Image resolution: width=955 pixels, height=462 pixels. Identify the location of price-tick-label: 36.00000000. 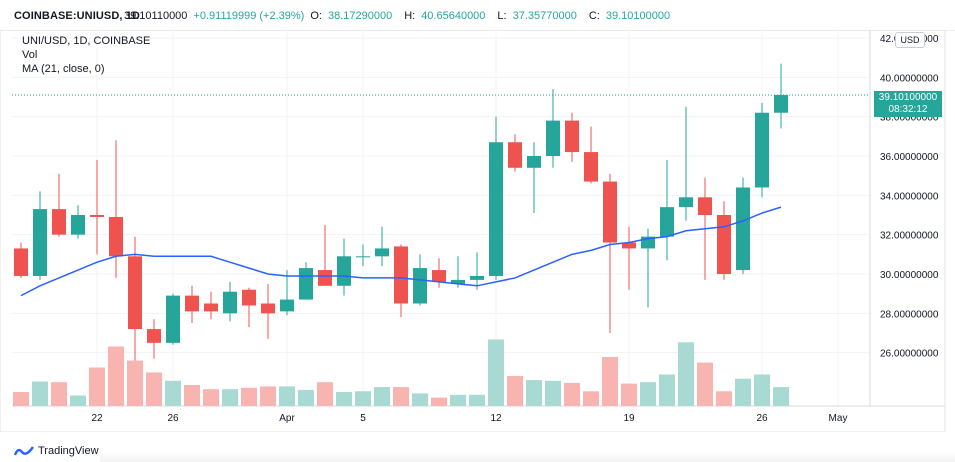
(909, 157).